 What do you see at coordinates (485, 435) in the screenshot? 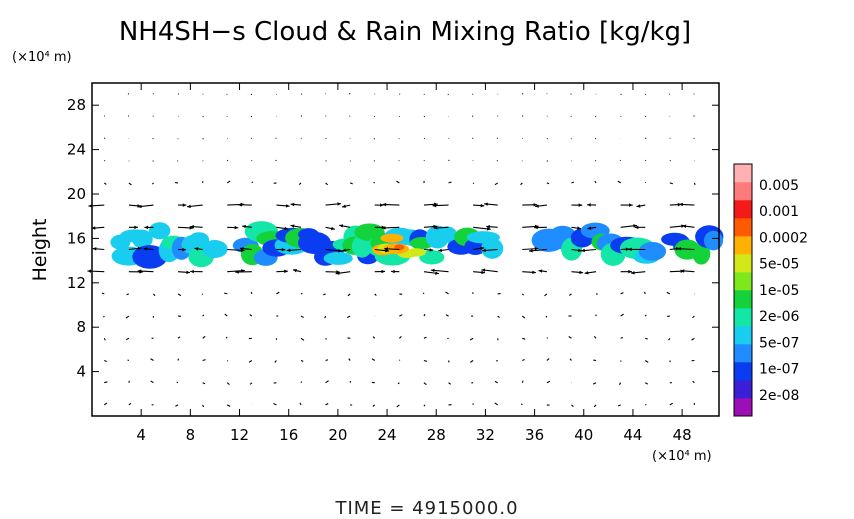
I see `x-tick-label: 32` at bounding box center [485, 435].